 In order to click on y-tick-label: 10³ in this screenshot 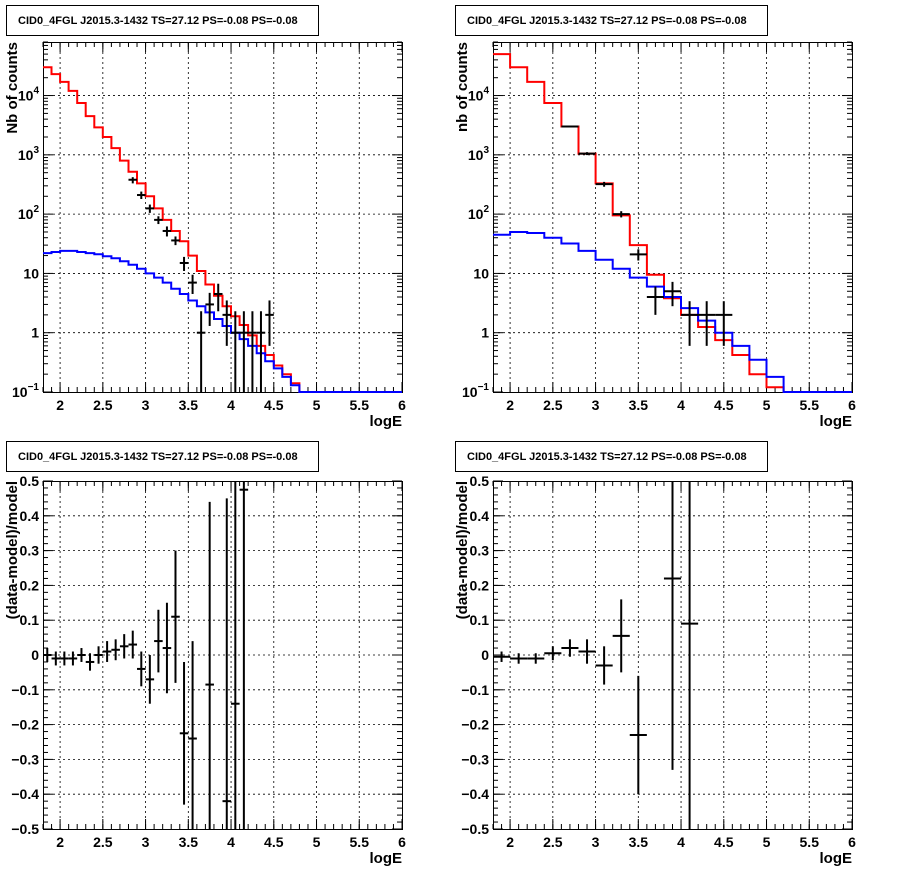, I will do `click(479, 154)`.